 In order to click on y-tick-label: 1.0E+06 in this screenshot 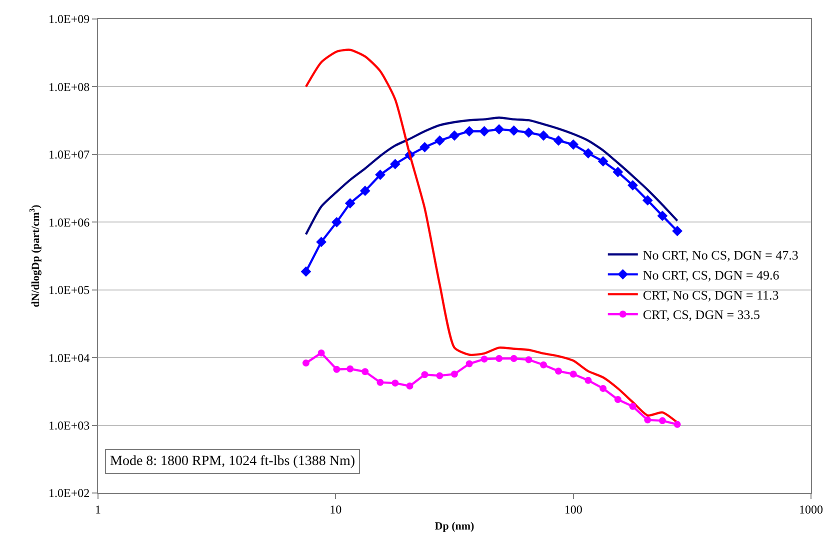, I will do `click(69, 222)`.